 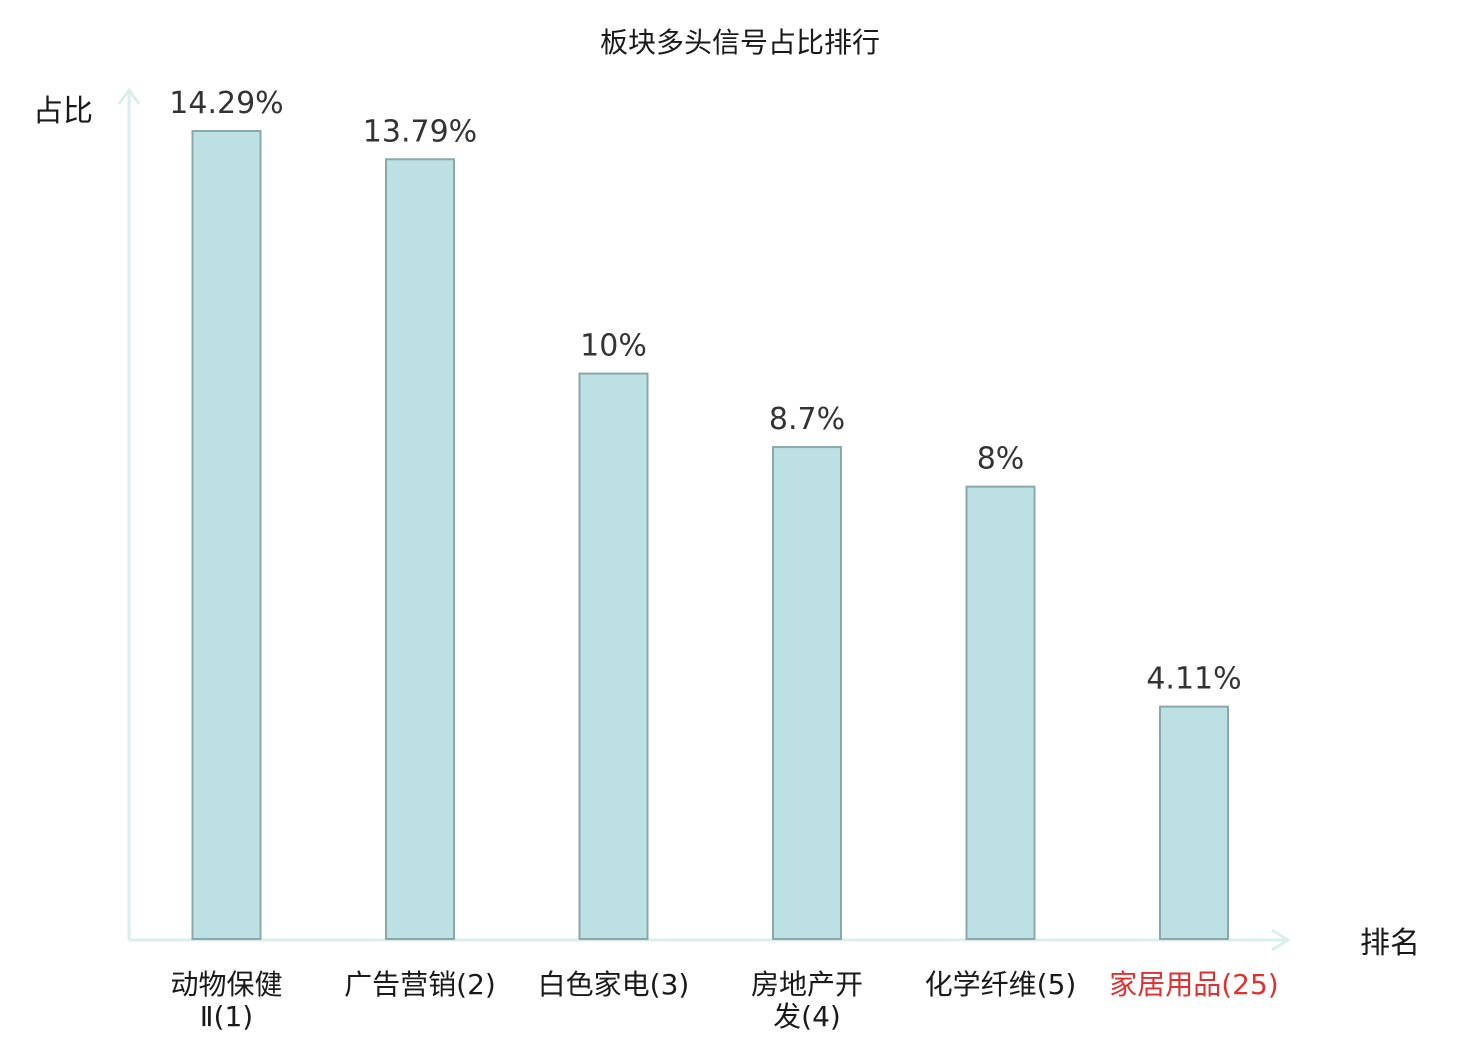 I want to click on y-axis, so click(x=129, y=513).